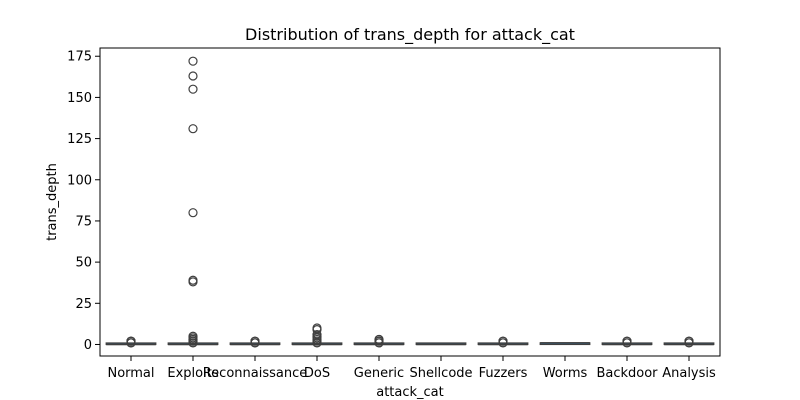  Describe the element at coordinates (52, 202) in the screenshot. I see `y-axis-label: trans_depth` at that location.